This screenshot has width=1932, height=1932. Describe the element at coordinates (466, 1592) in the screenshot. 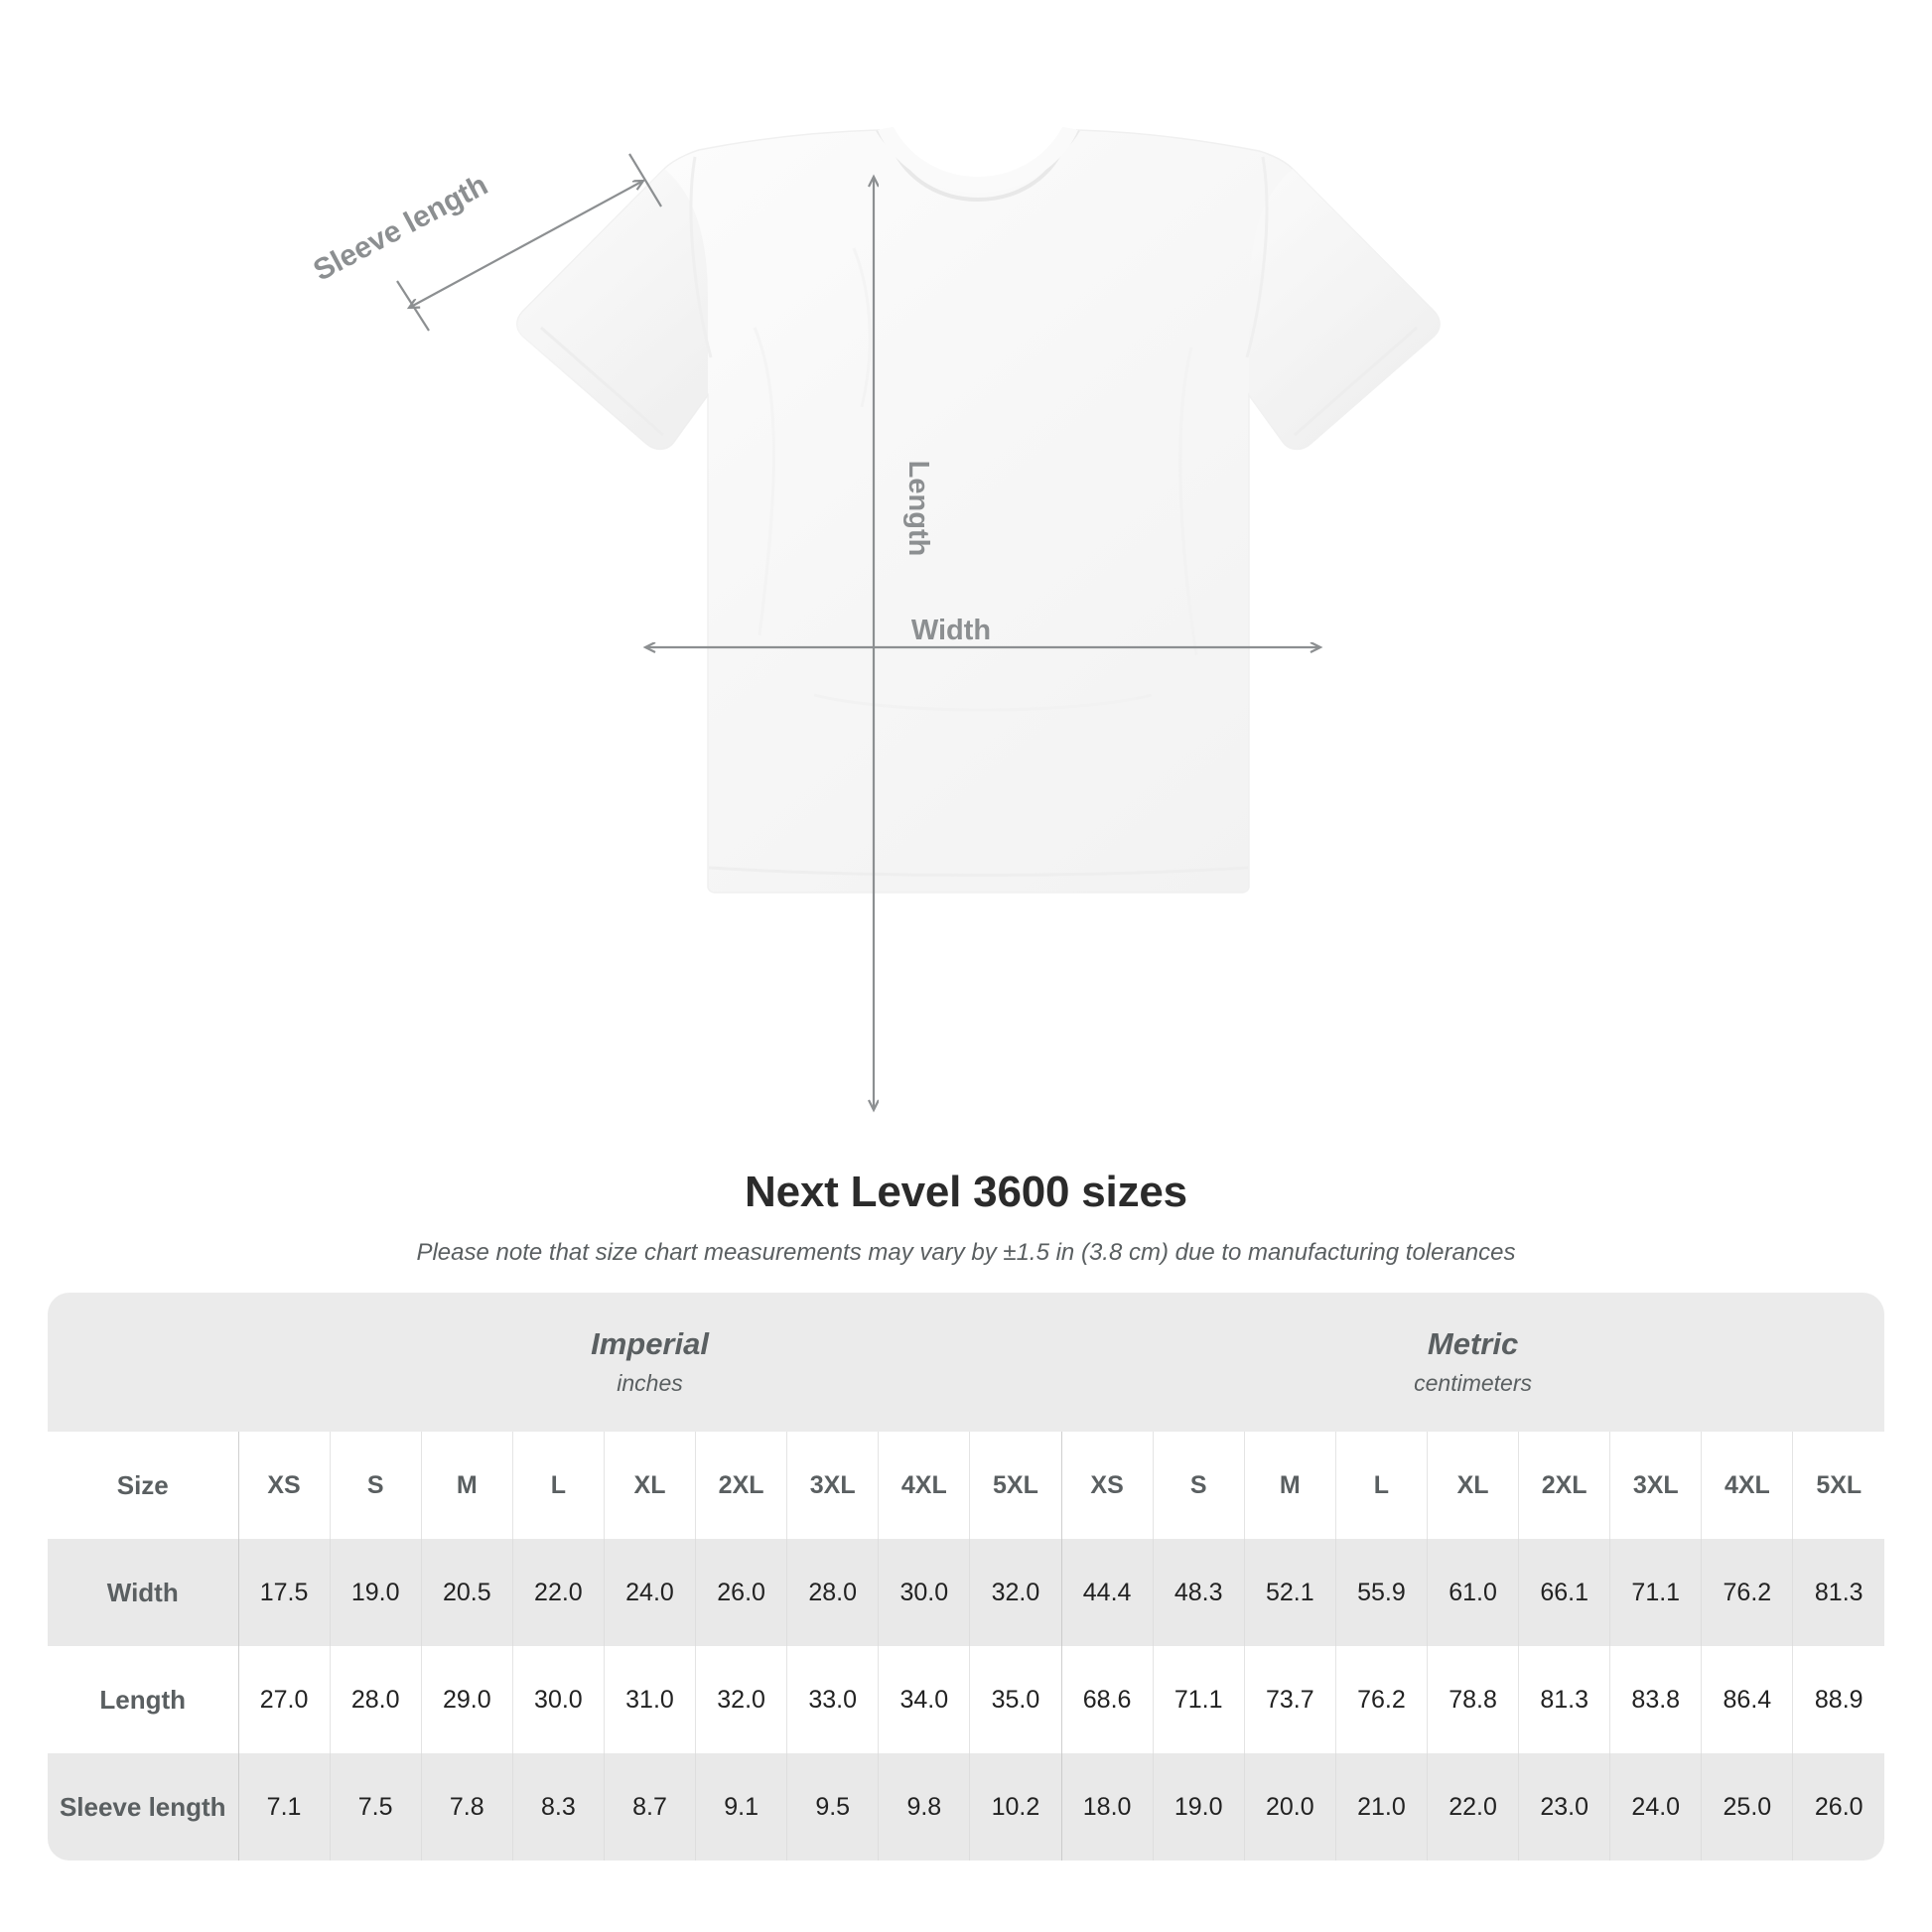

I see `cell-imperial-m: 20.5` at that location.